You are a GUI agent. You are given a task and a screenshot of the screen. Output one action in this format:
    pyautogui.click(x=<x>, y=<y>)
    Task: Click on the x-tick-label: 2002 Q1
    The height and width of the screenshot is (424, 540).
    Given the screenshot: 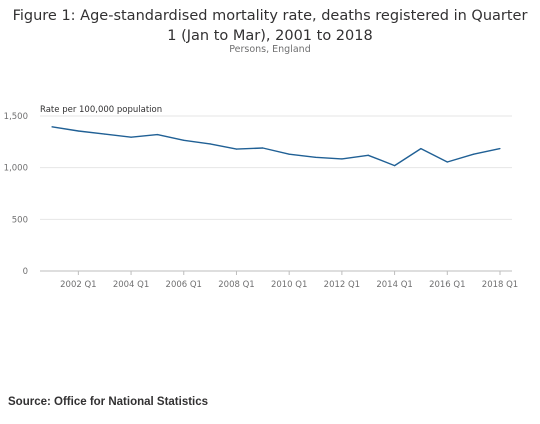 What is the action you would take?
    pyautogui.click(x=78, y=285)
    